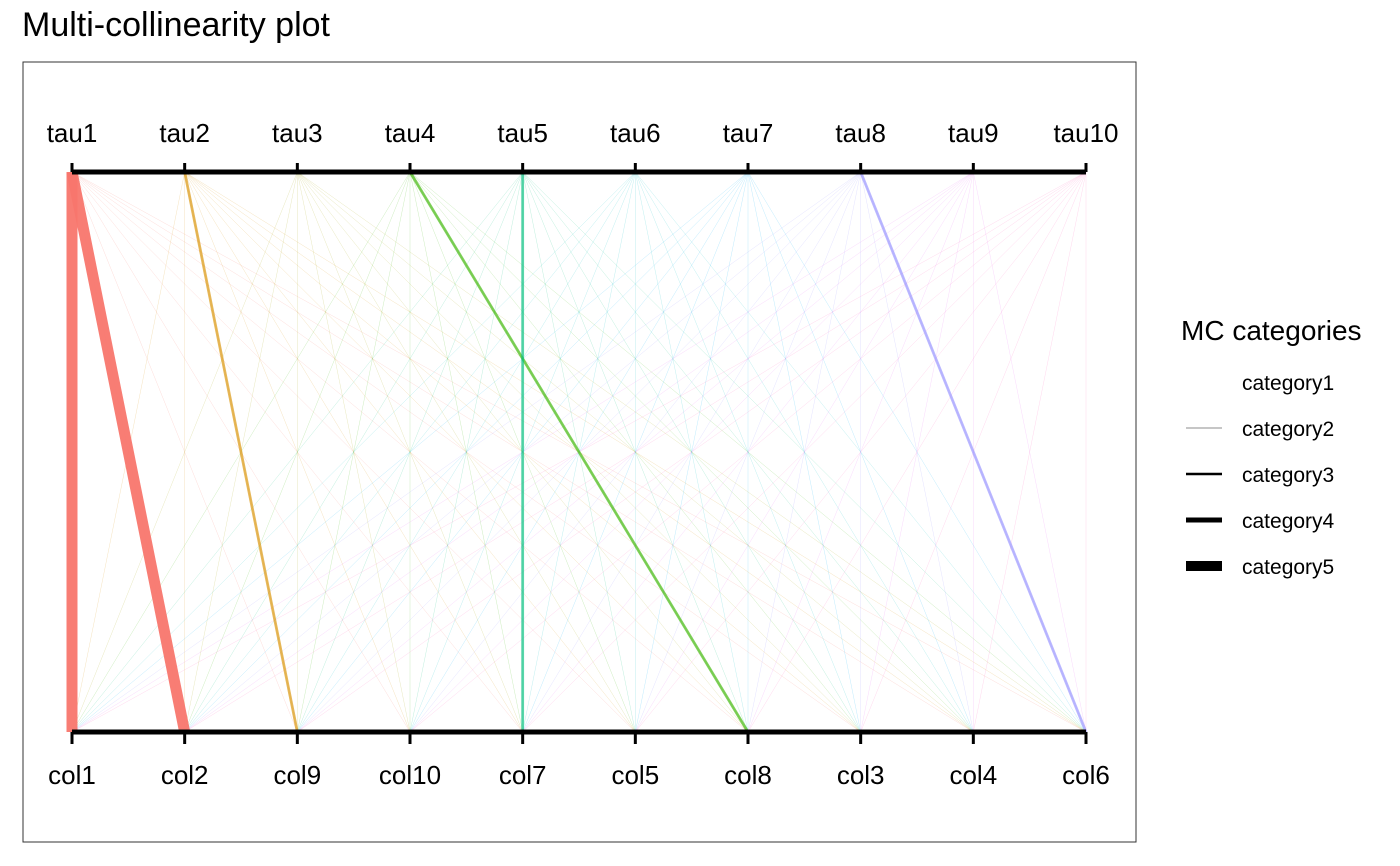 The width and height of the screenshot is (1400, 866). What do you see at coordinates (128, 452) in the screenshot?
I see `strong-link-tau1-col2` at bounding box center [128, 452].